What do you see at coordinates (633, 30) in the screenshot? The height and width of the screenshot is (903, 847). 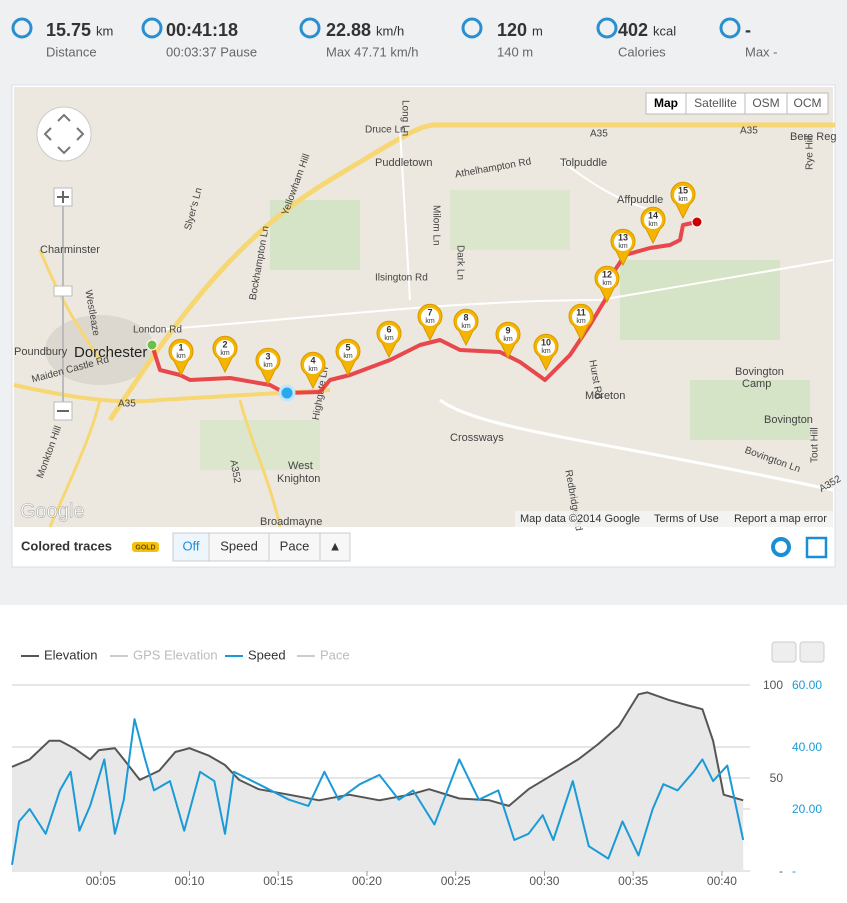 I see `stat-value: 402` at bounding box center [633, 30].